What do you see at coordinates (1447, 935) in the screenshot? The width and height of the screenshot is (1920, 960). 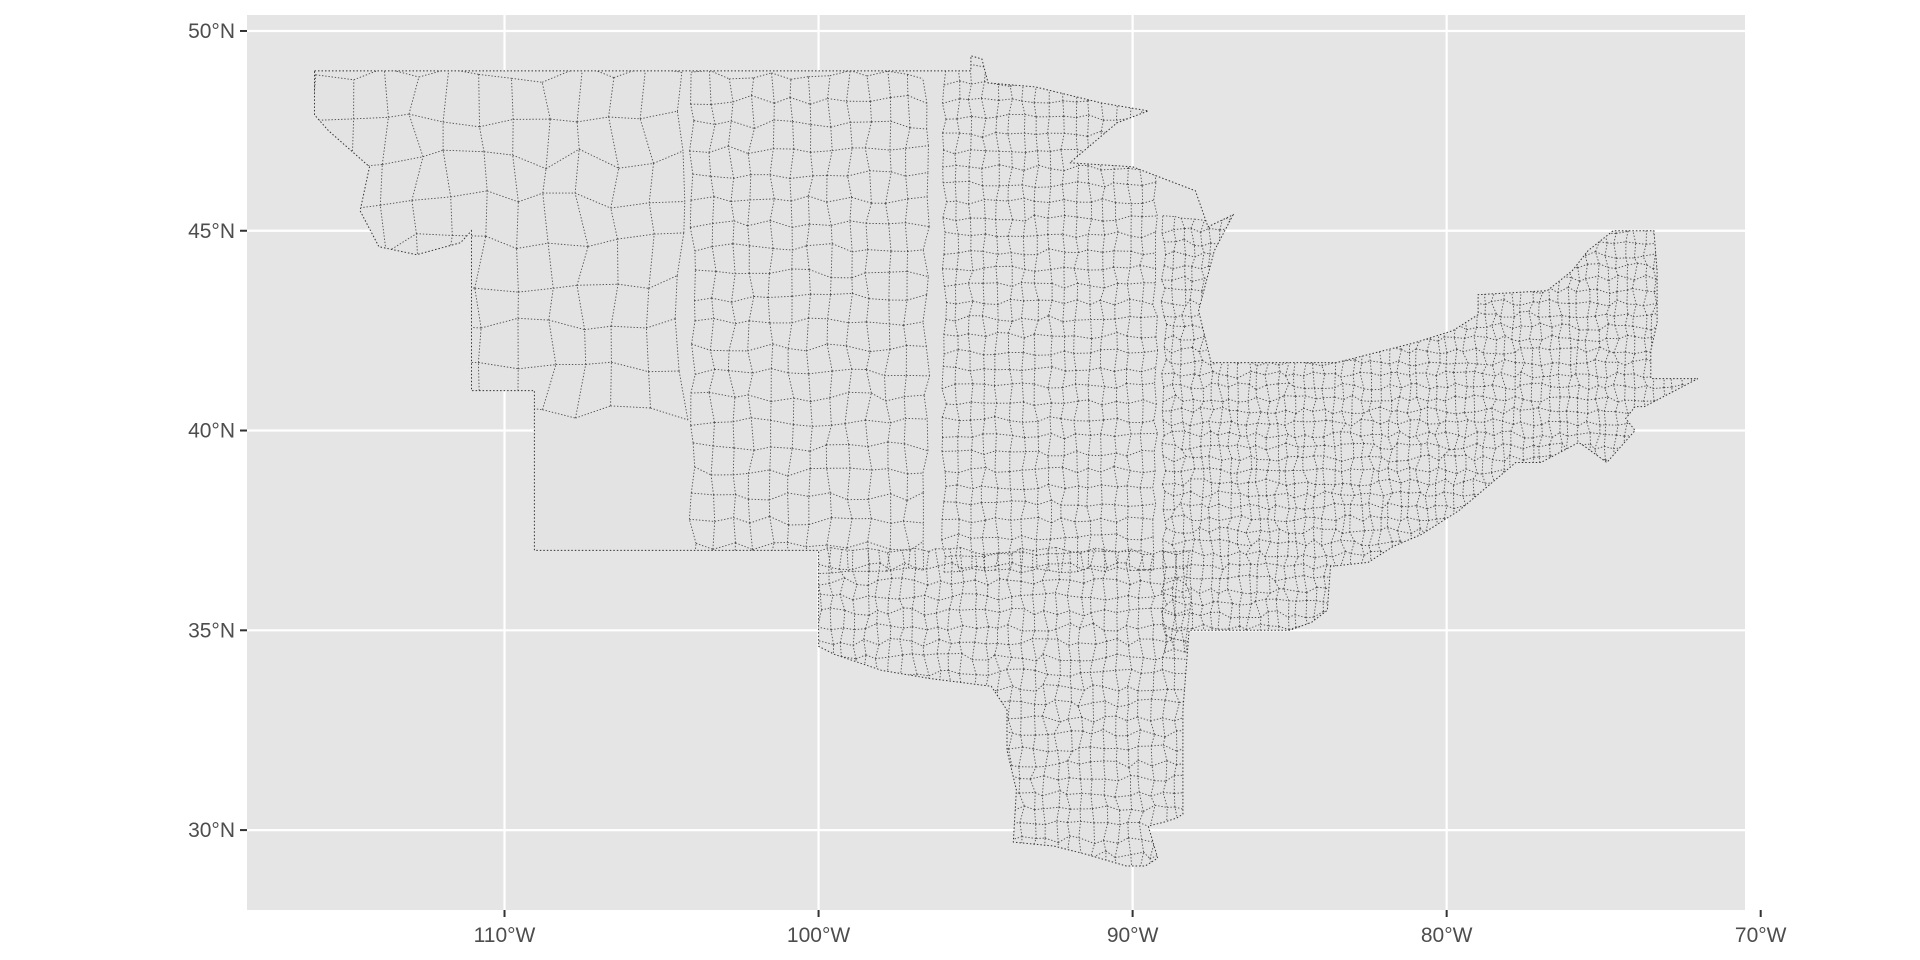 I see `x-tick-label: 80°W` at bounding box center [1447, 935].